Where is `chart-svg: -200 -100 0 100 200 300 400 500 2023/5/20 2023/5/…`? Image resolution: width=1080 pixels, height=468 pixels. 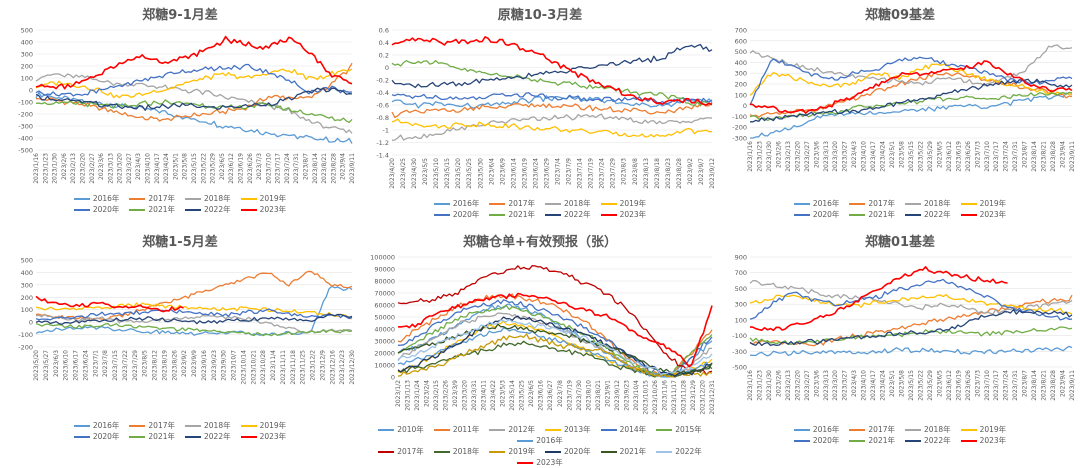 chart-svg: -200 -100 0 100 200 300 400 500 2023/5/20 2023/5/… is located at coordinates (187, 321).